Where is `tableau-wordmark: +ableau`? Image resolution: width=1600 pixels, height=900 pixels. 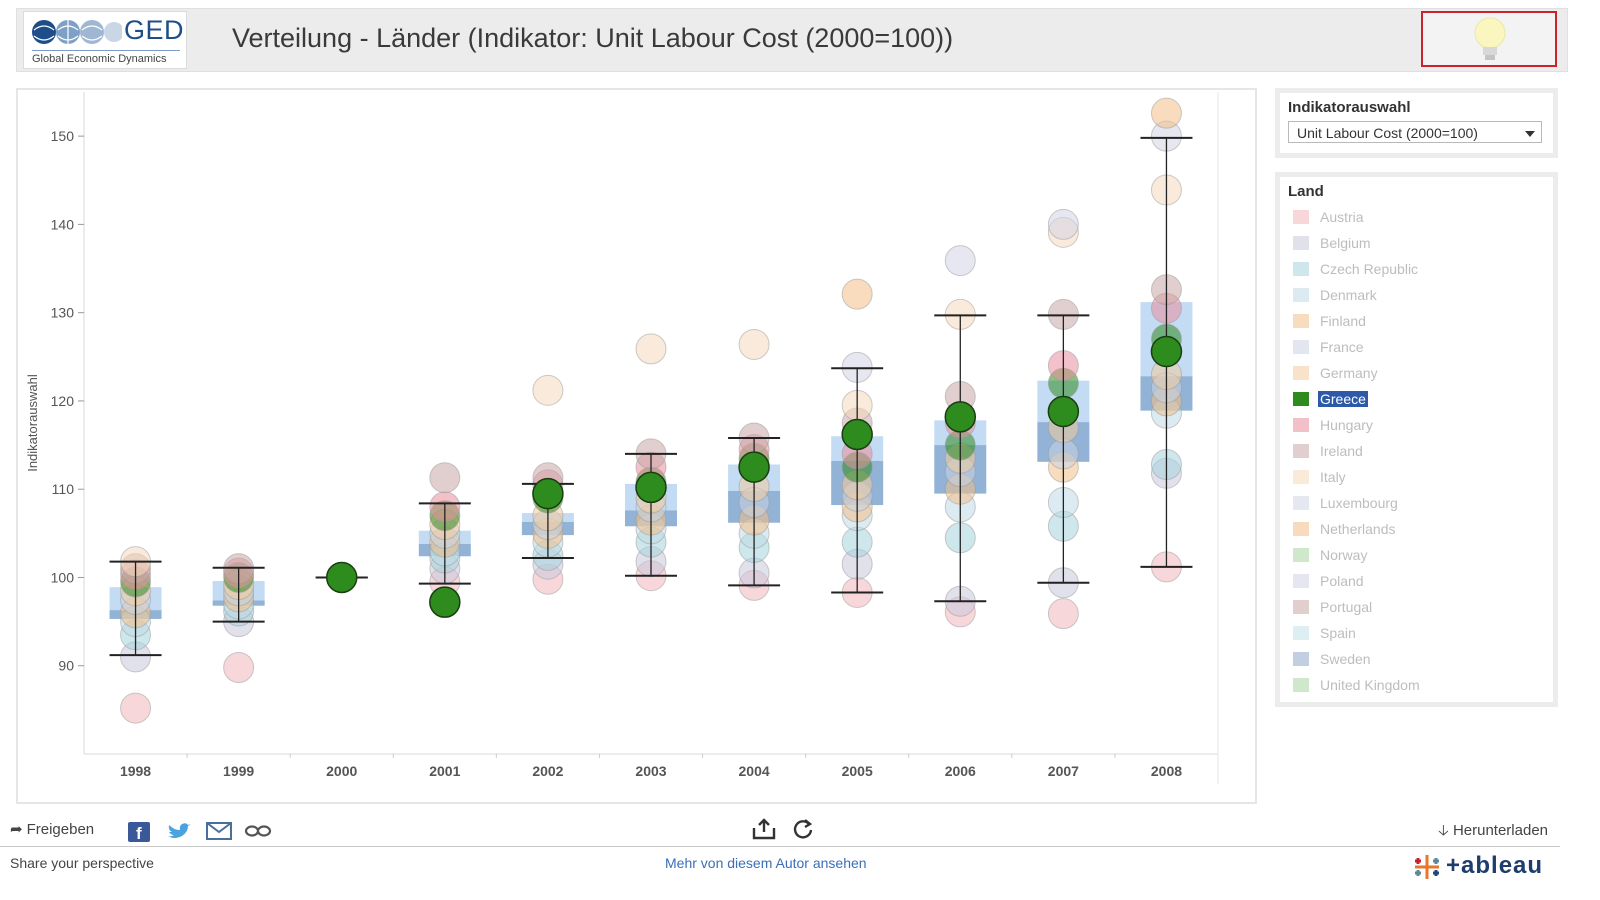 tableau-wordmark: +ableau is located at coordinates (1495, 865).